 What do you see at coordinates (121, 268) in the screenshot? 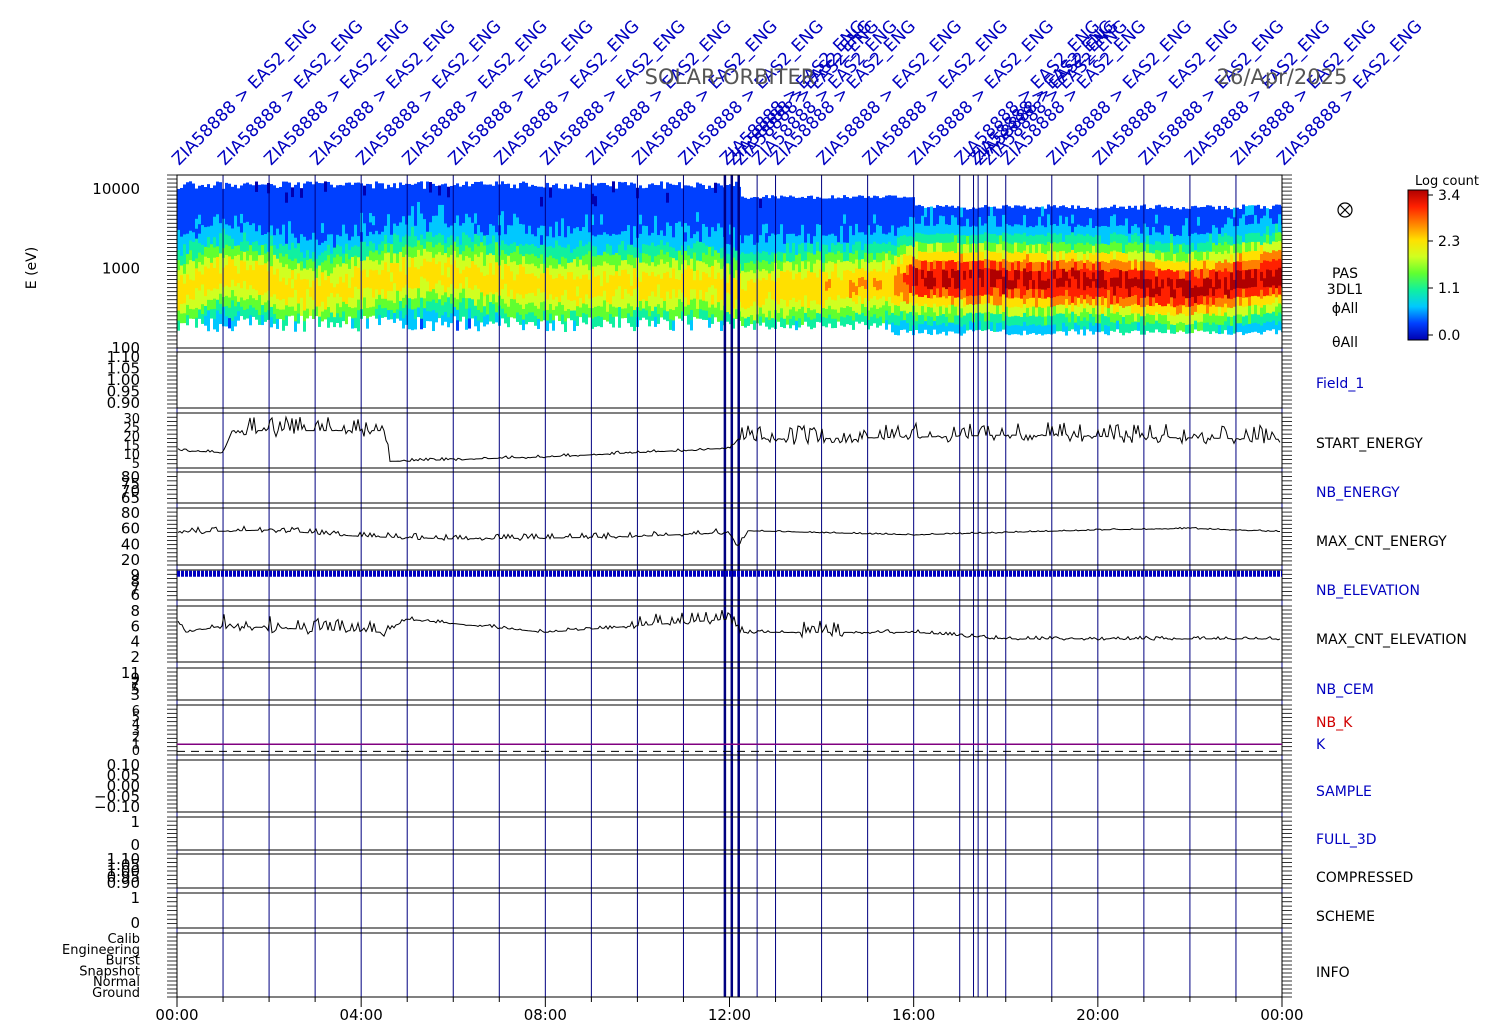
I see `y-tick-label: 1000` at bounding box center [121, 268].